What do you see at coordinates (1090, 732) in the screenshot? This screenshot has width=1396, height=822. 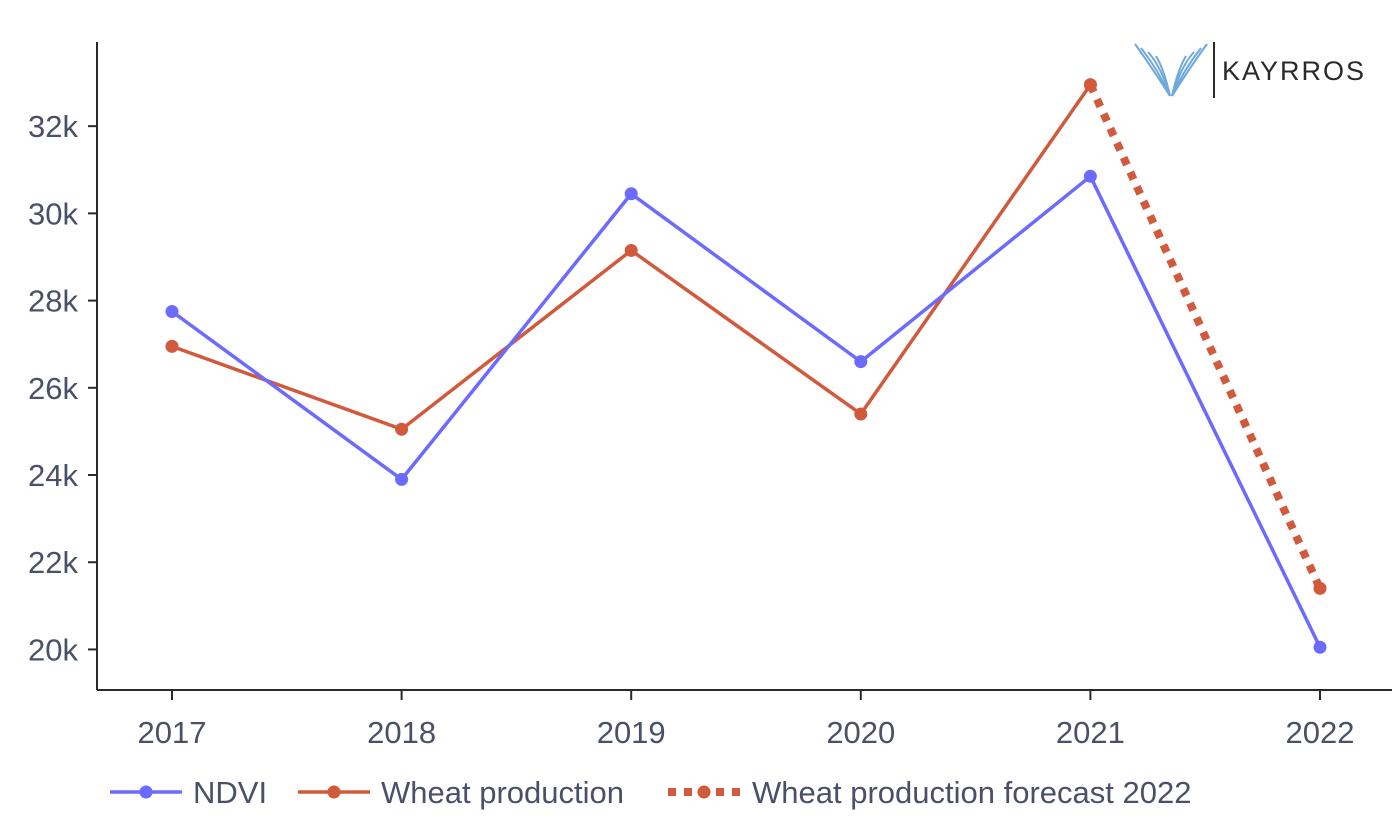 I see `x-tick-label: 2021` at bounding box center [1090, 732].